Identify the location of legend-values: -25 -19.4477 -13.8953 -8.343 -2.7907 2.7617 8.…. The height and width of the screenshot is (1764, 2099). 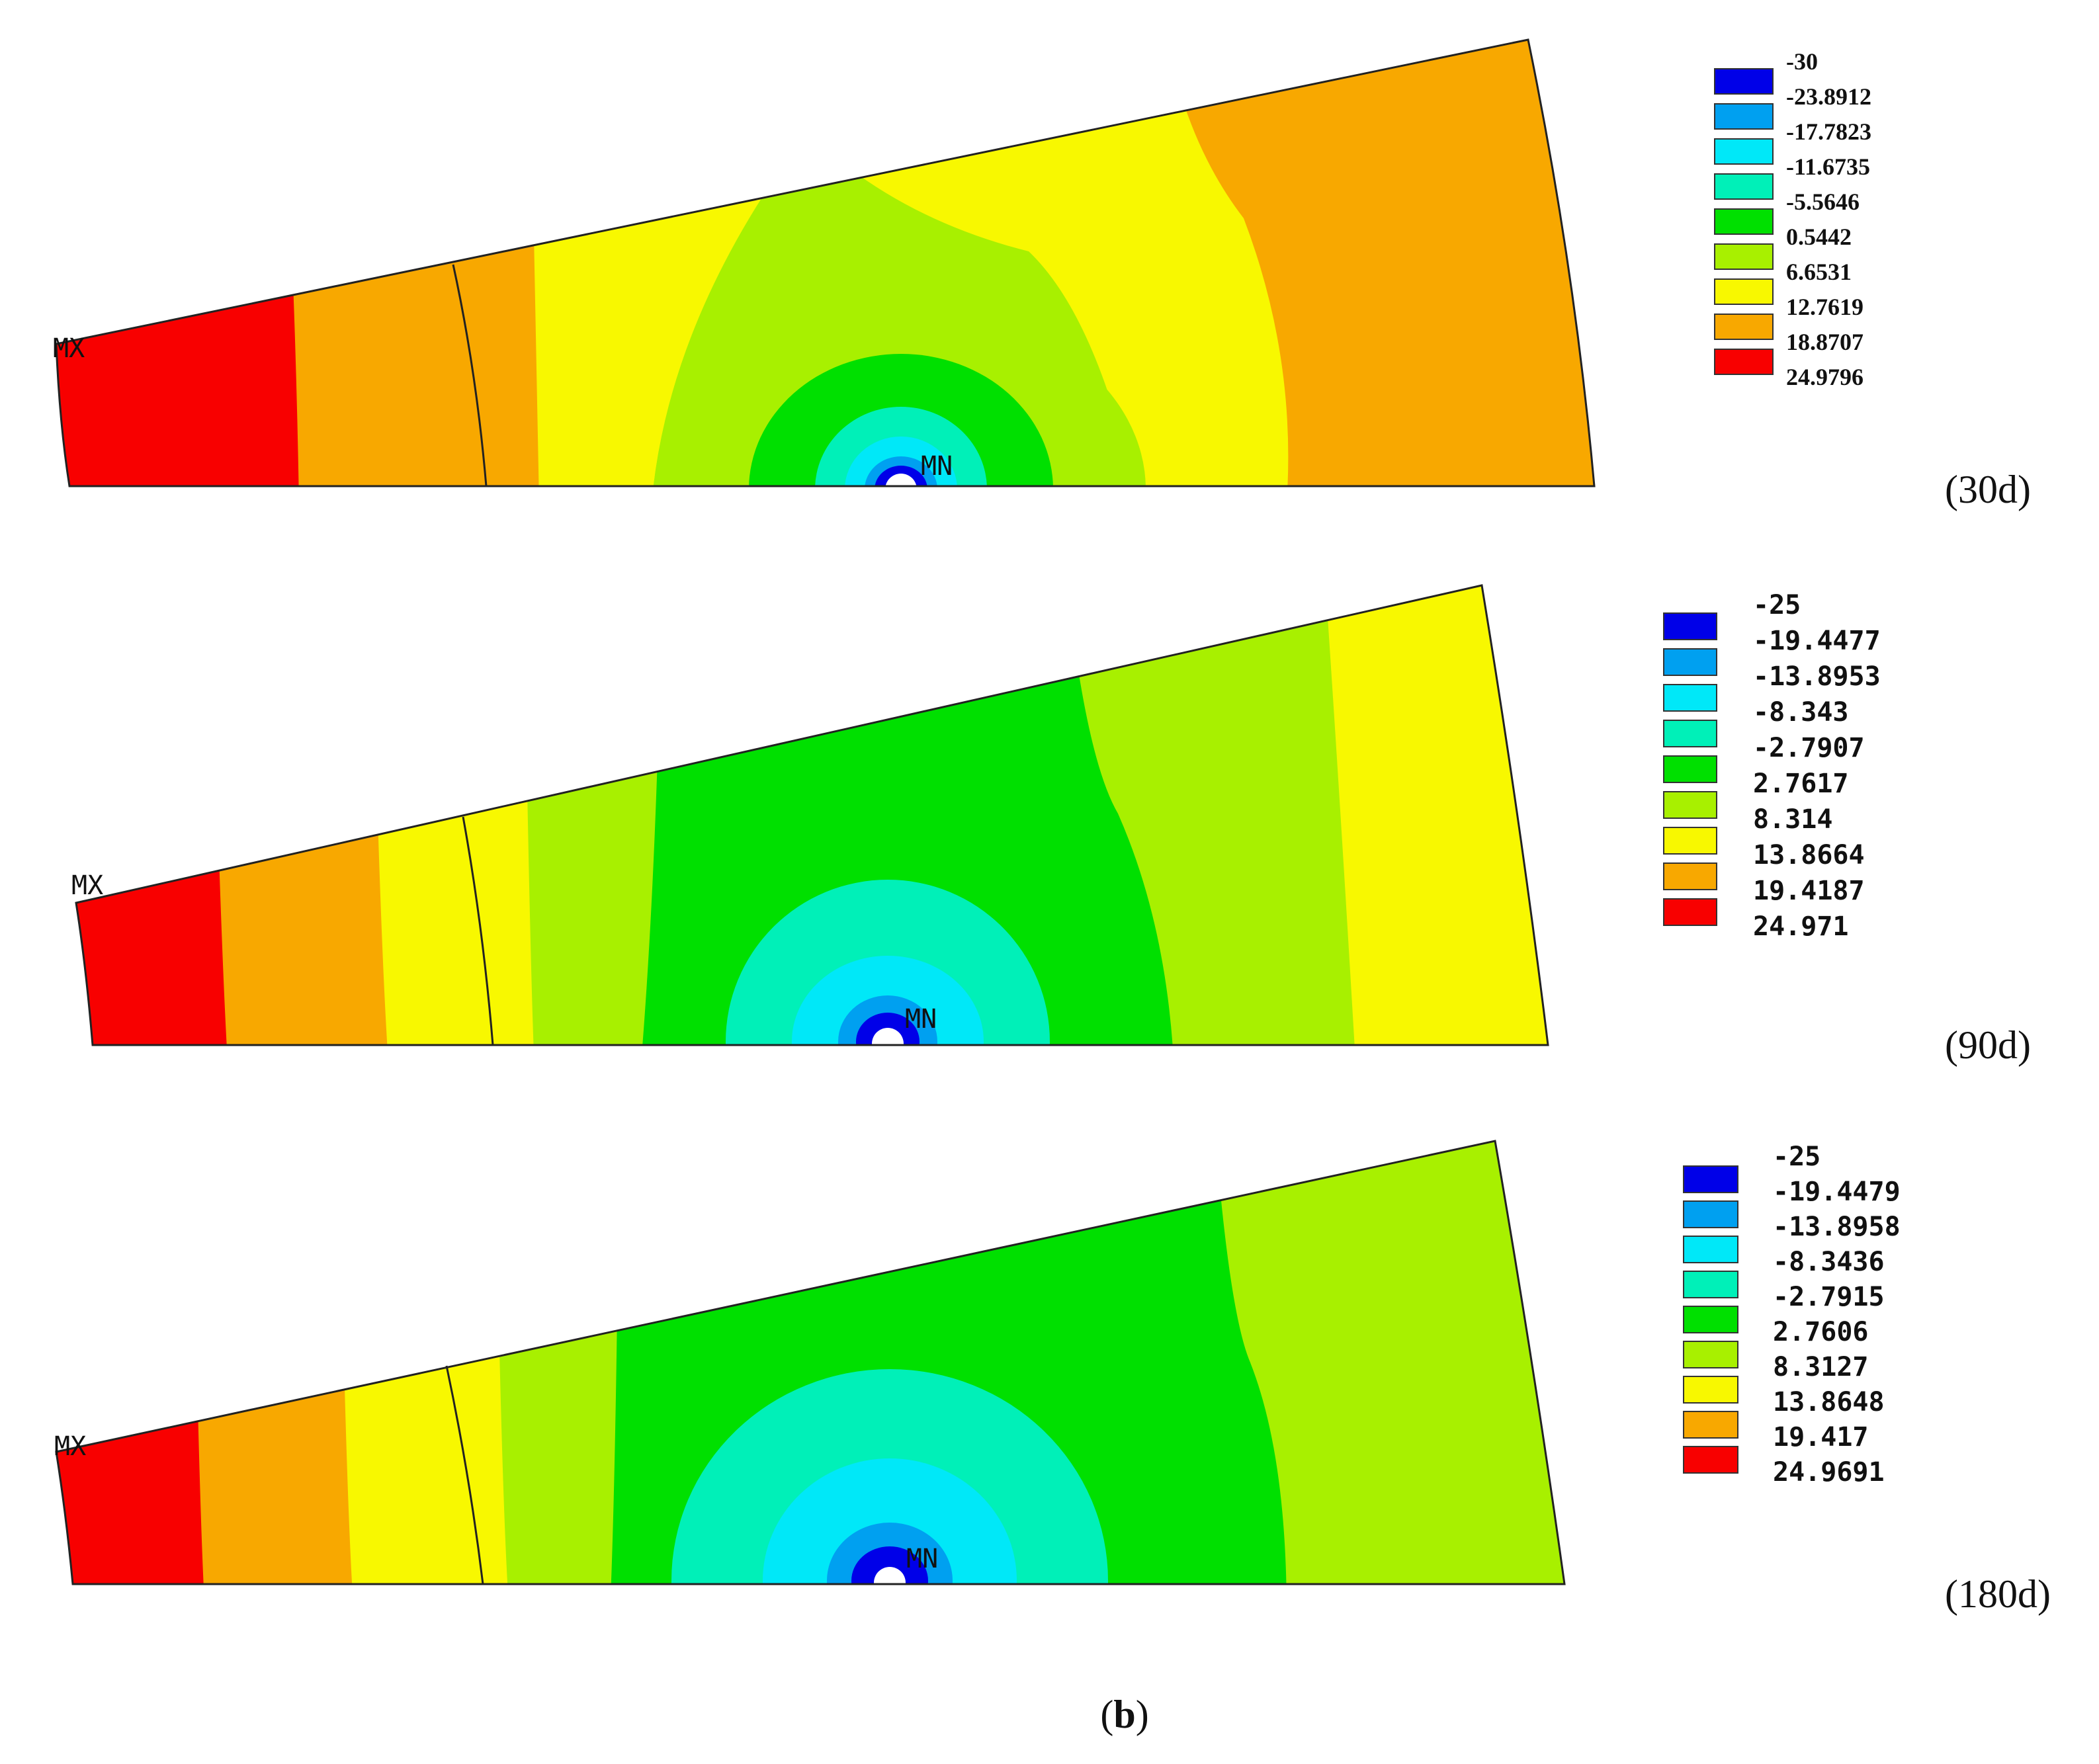
(1817, 766).